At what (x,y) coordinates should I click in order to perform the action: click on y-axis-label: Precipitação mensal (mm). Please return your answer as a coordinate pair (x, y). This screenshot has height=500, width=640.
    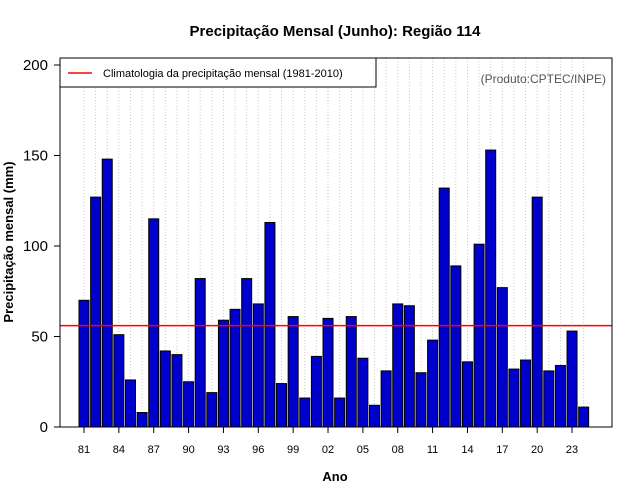
    Looking at the image, I should click on (8, 241).